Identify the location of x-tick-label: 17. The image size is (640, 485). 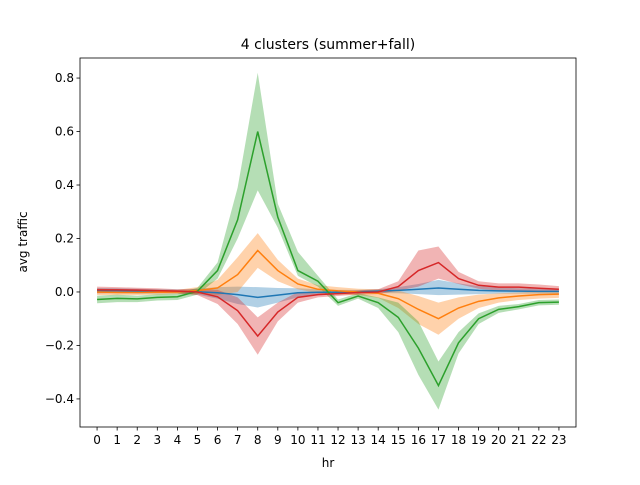
(438, 440).